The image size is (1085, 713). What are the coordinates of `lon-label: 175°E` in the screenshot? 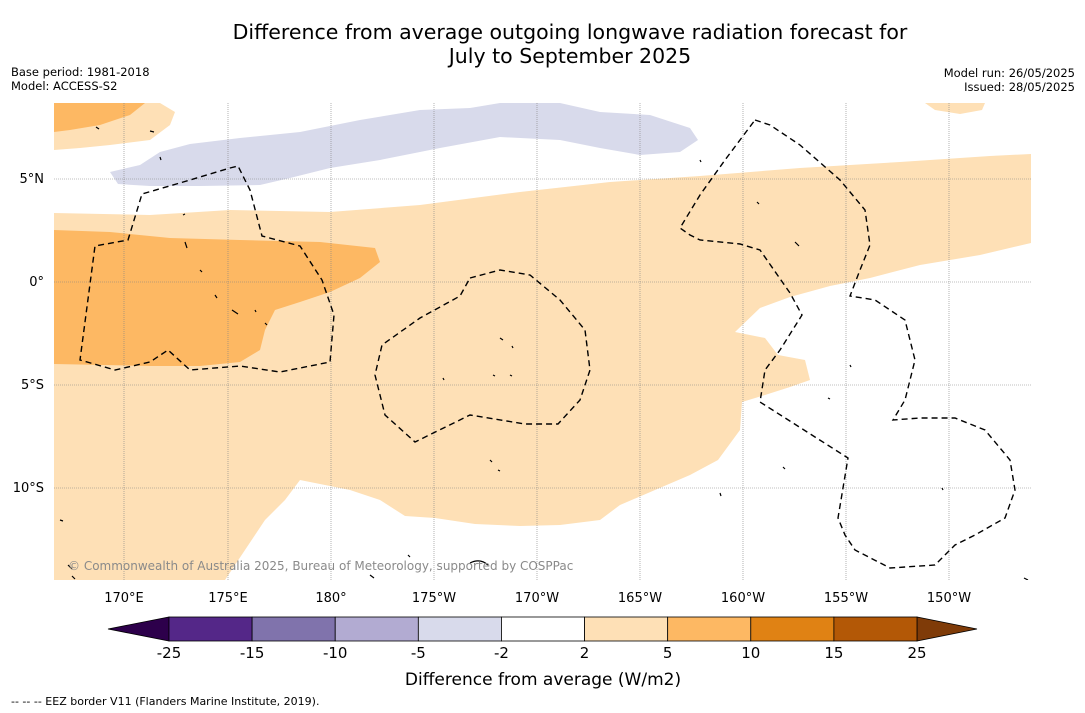 It's located at (228, 598).